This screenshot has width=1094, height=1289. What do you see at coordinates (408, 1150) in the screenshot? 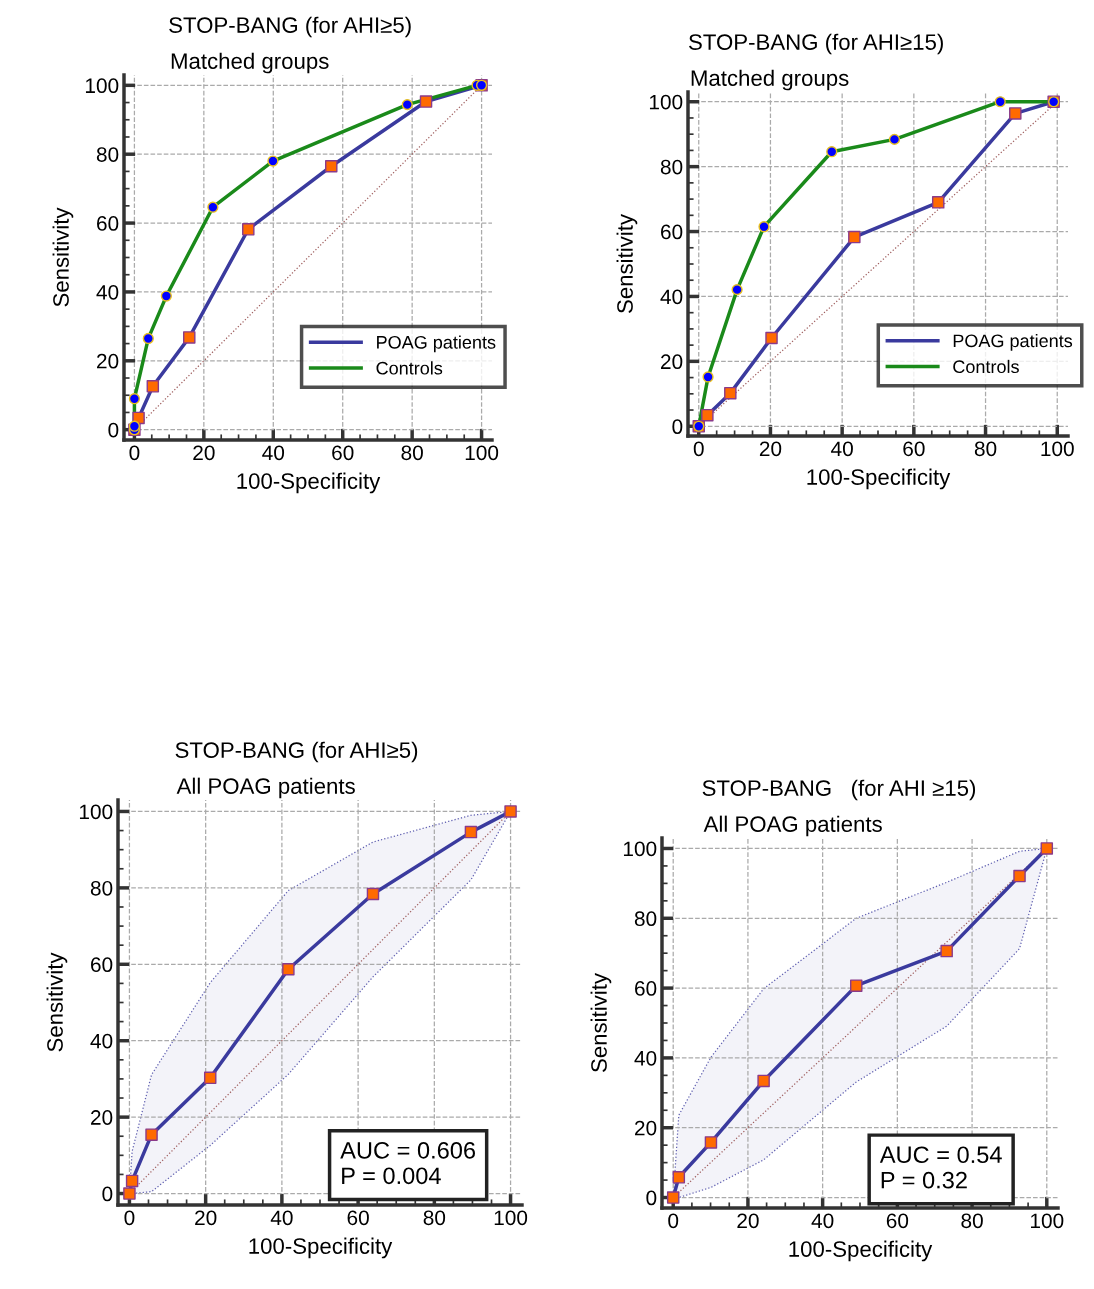
I see `annotation: AUC = 0.606` at bounding box center [408, 1150].